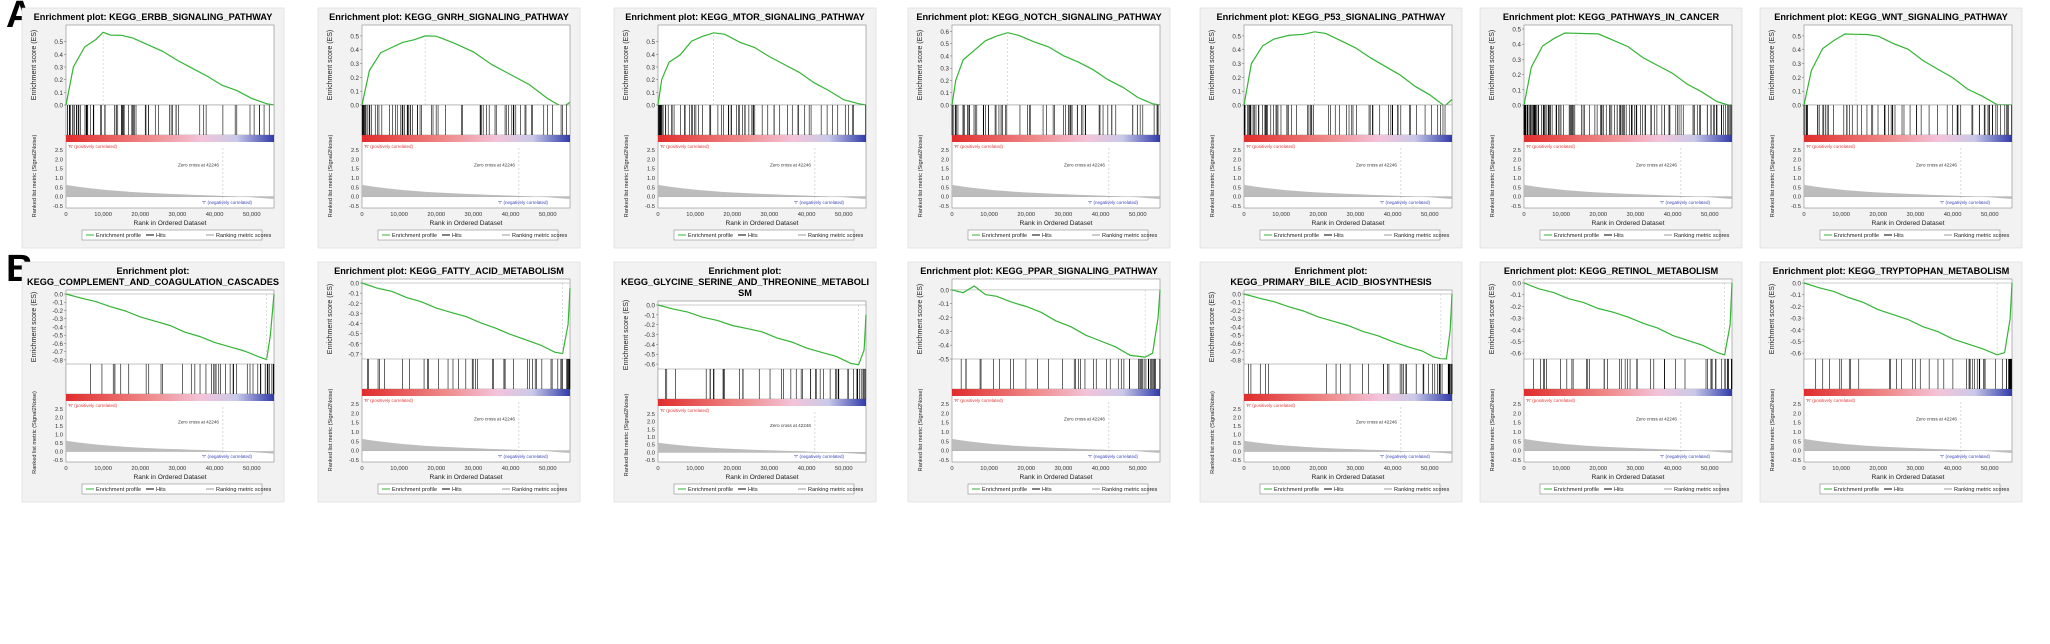 The height and width of the screenshot is (644, 2050). I want to click on es-tick-label: 0.2, so click(1796, 78).